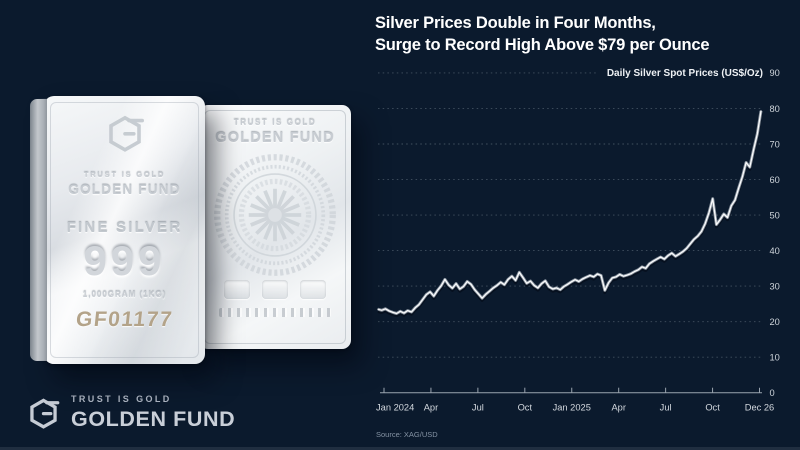  I want to click on svg-text: Dec 26, so click(759, 408).